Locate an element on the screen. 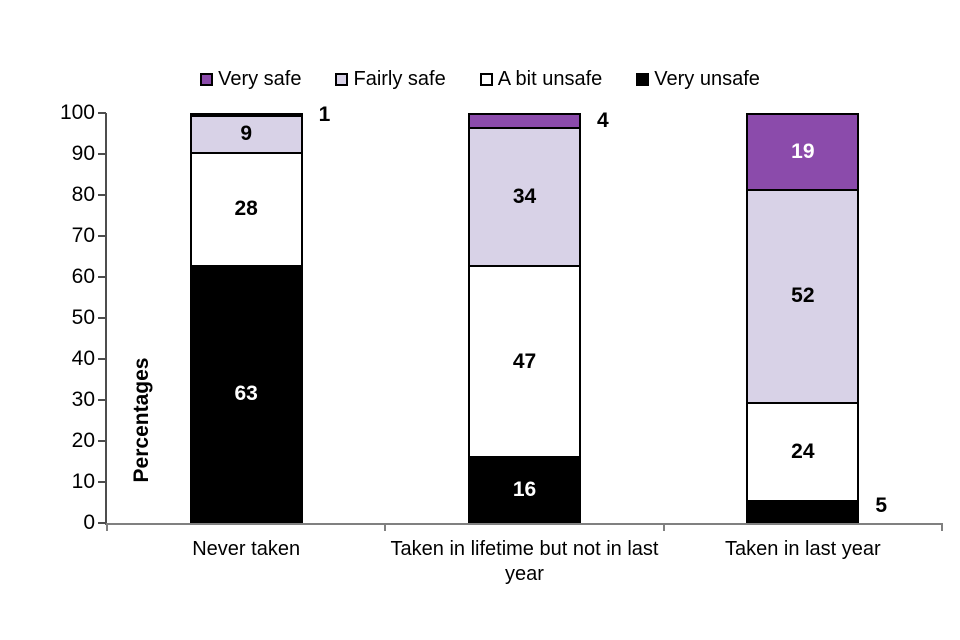 The height and width of the screenshot is (640, 960). legend-label: Very unsafe is located at coordinates (707, 79).